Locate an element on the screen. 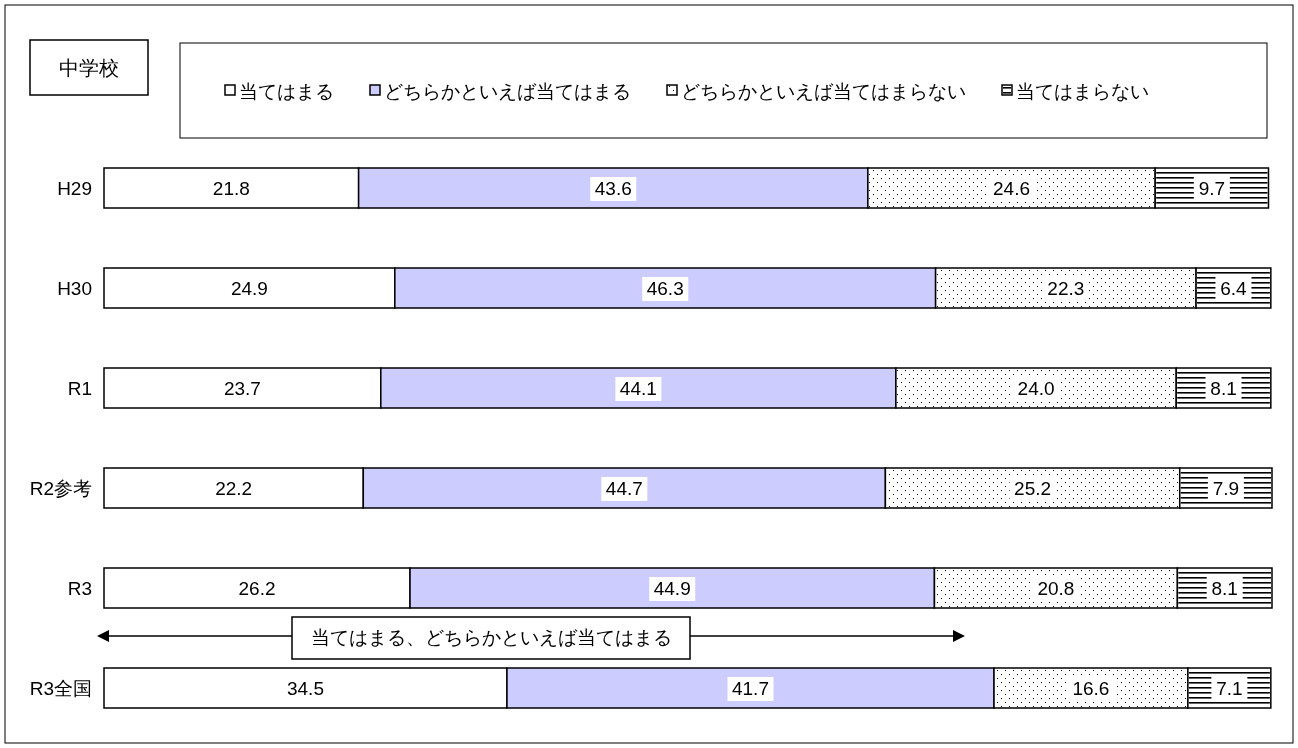  data-label: 23.7 is located at coordinates (242, 388).